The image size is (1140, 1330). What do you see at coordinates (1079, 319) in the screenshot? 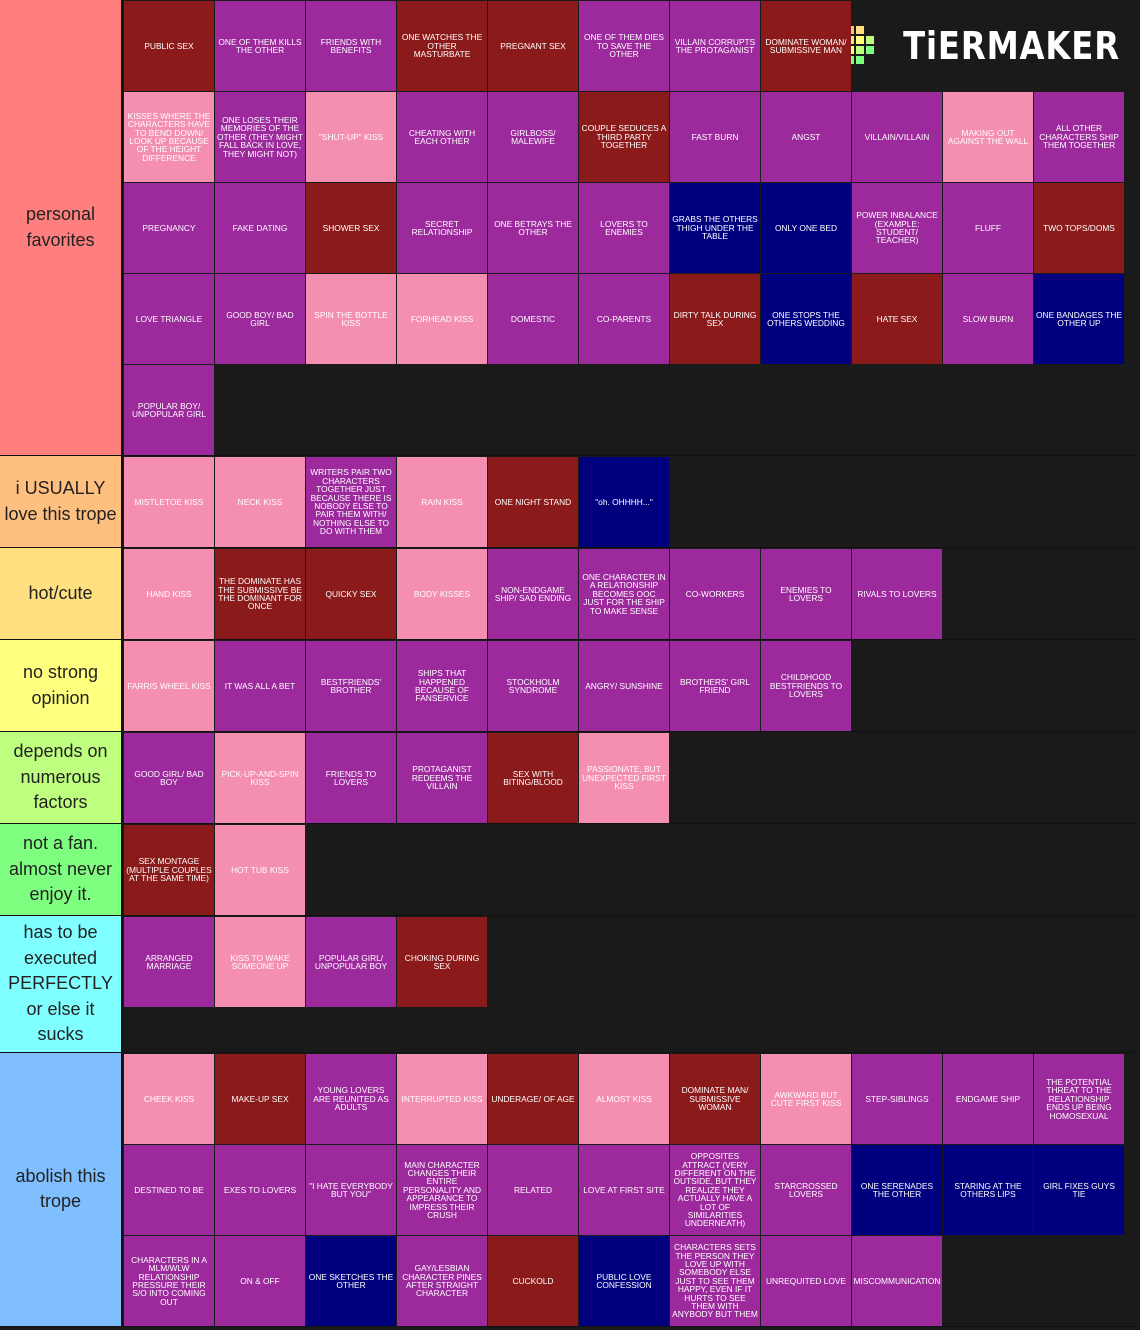
I see `trope-card: ONE BANDAGES THE OTHER UP` at bounding box center [1079, 319].